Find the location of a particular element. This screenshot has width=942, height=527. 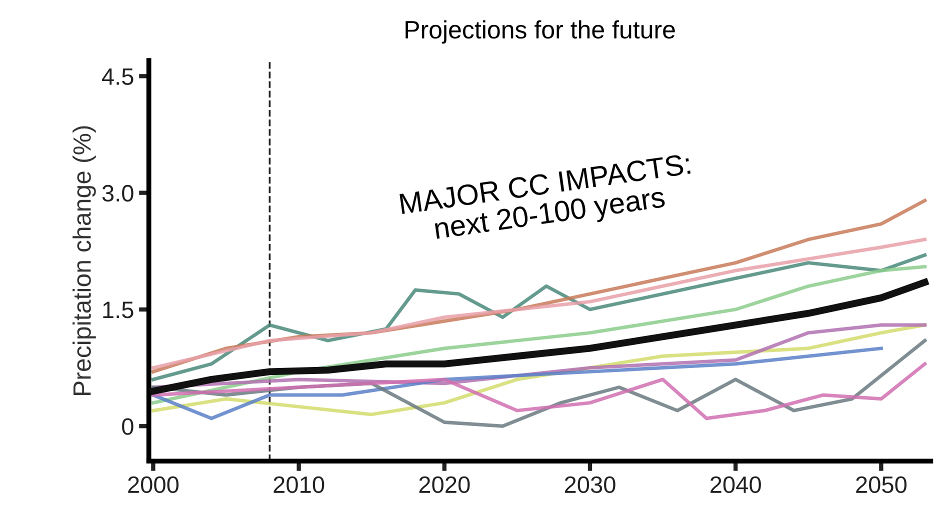

annotation: MAJOR CC IMPACTS: next 20-100 years is located at coordinates (545, 199).